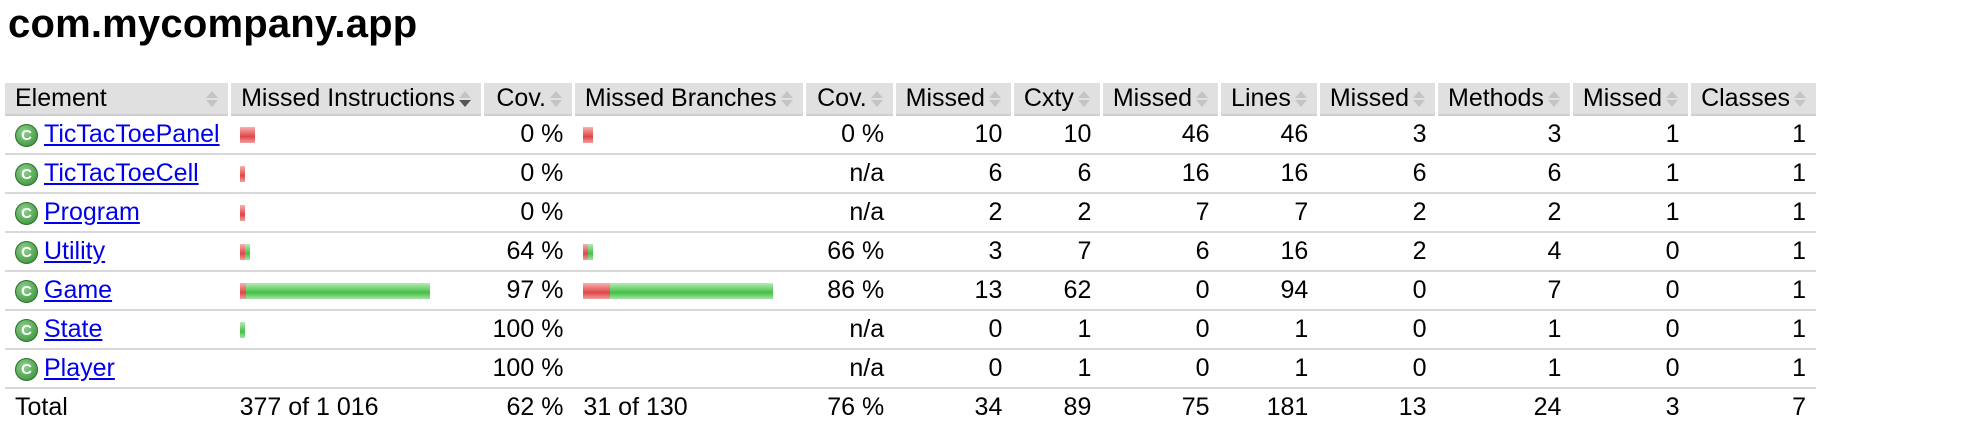 This screenshot has height=438, width=1976. I want to click on missed-cxty-cell: 10, so click(953, 135).